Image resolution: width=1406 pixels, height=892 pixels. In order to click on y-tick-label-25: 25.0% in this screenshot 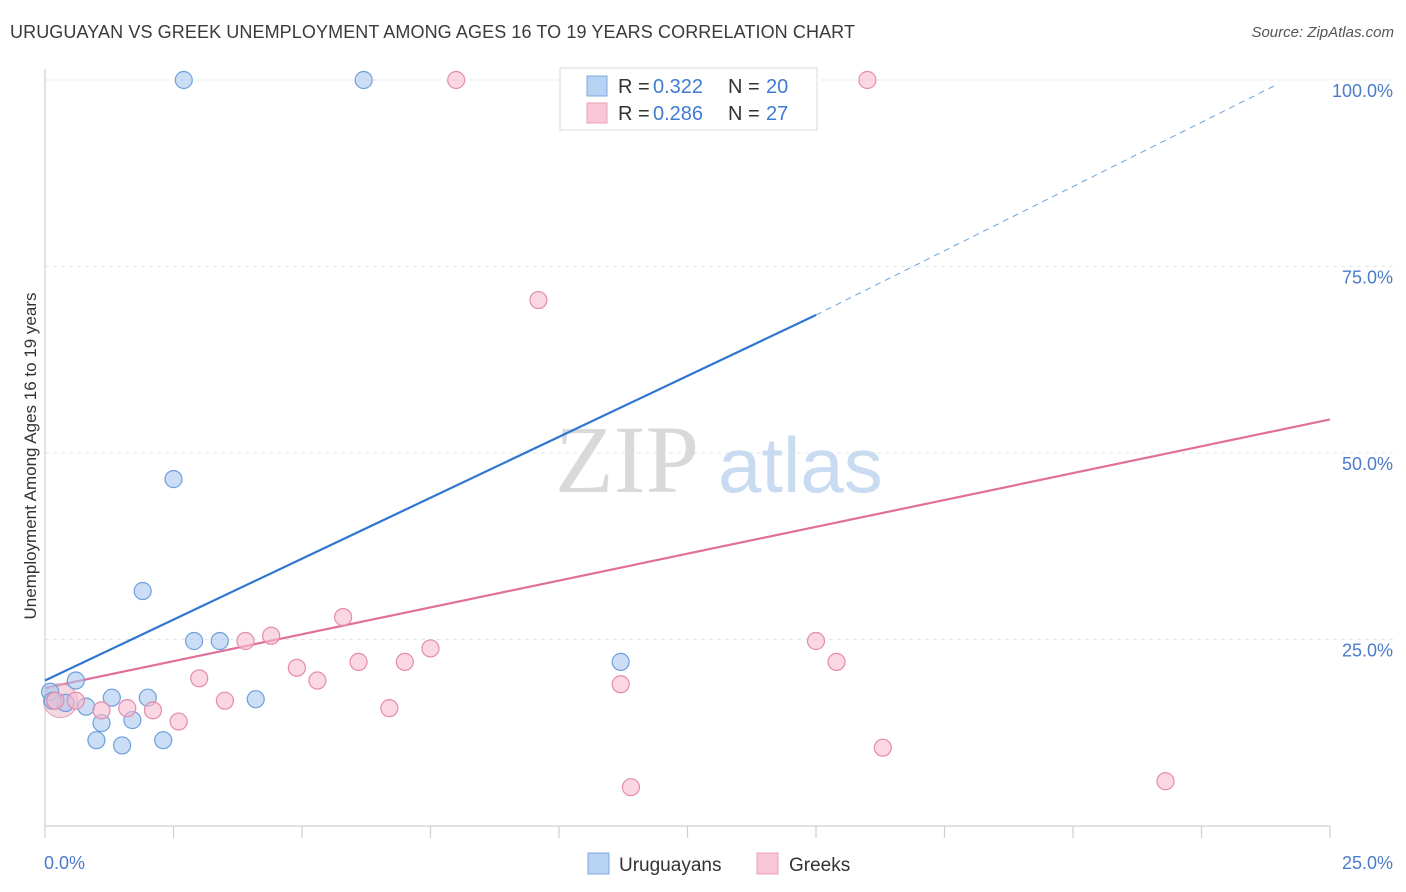, I will do `click(1367, 651)`.